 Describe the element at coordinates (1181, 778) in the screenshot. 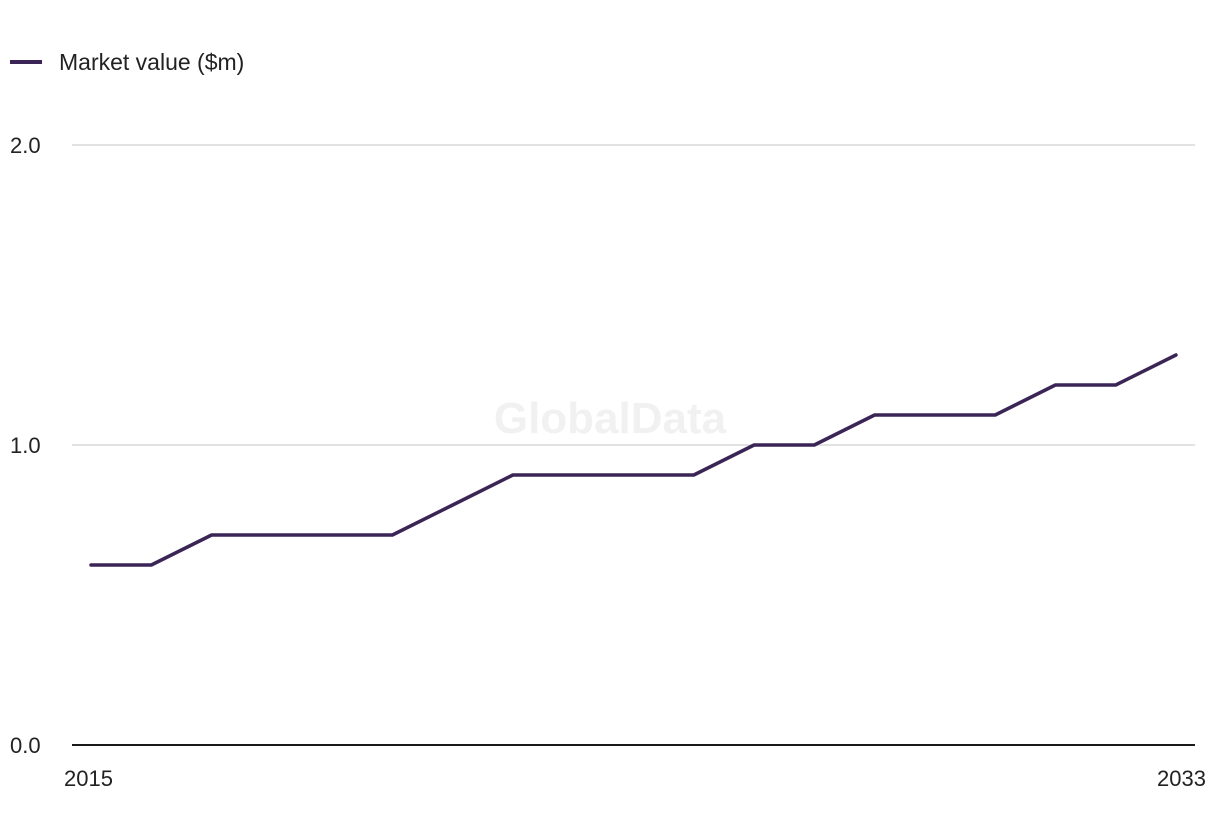

I see `x-tick-label: 2033` at that location.